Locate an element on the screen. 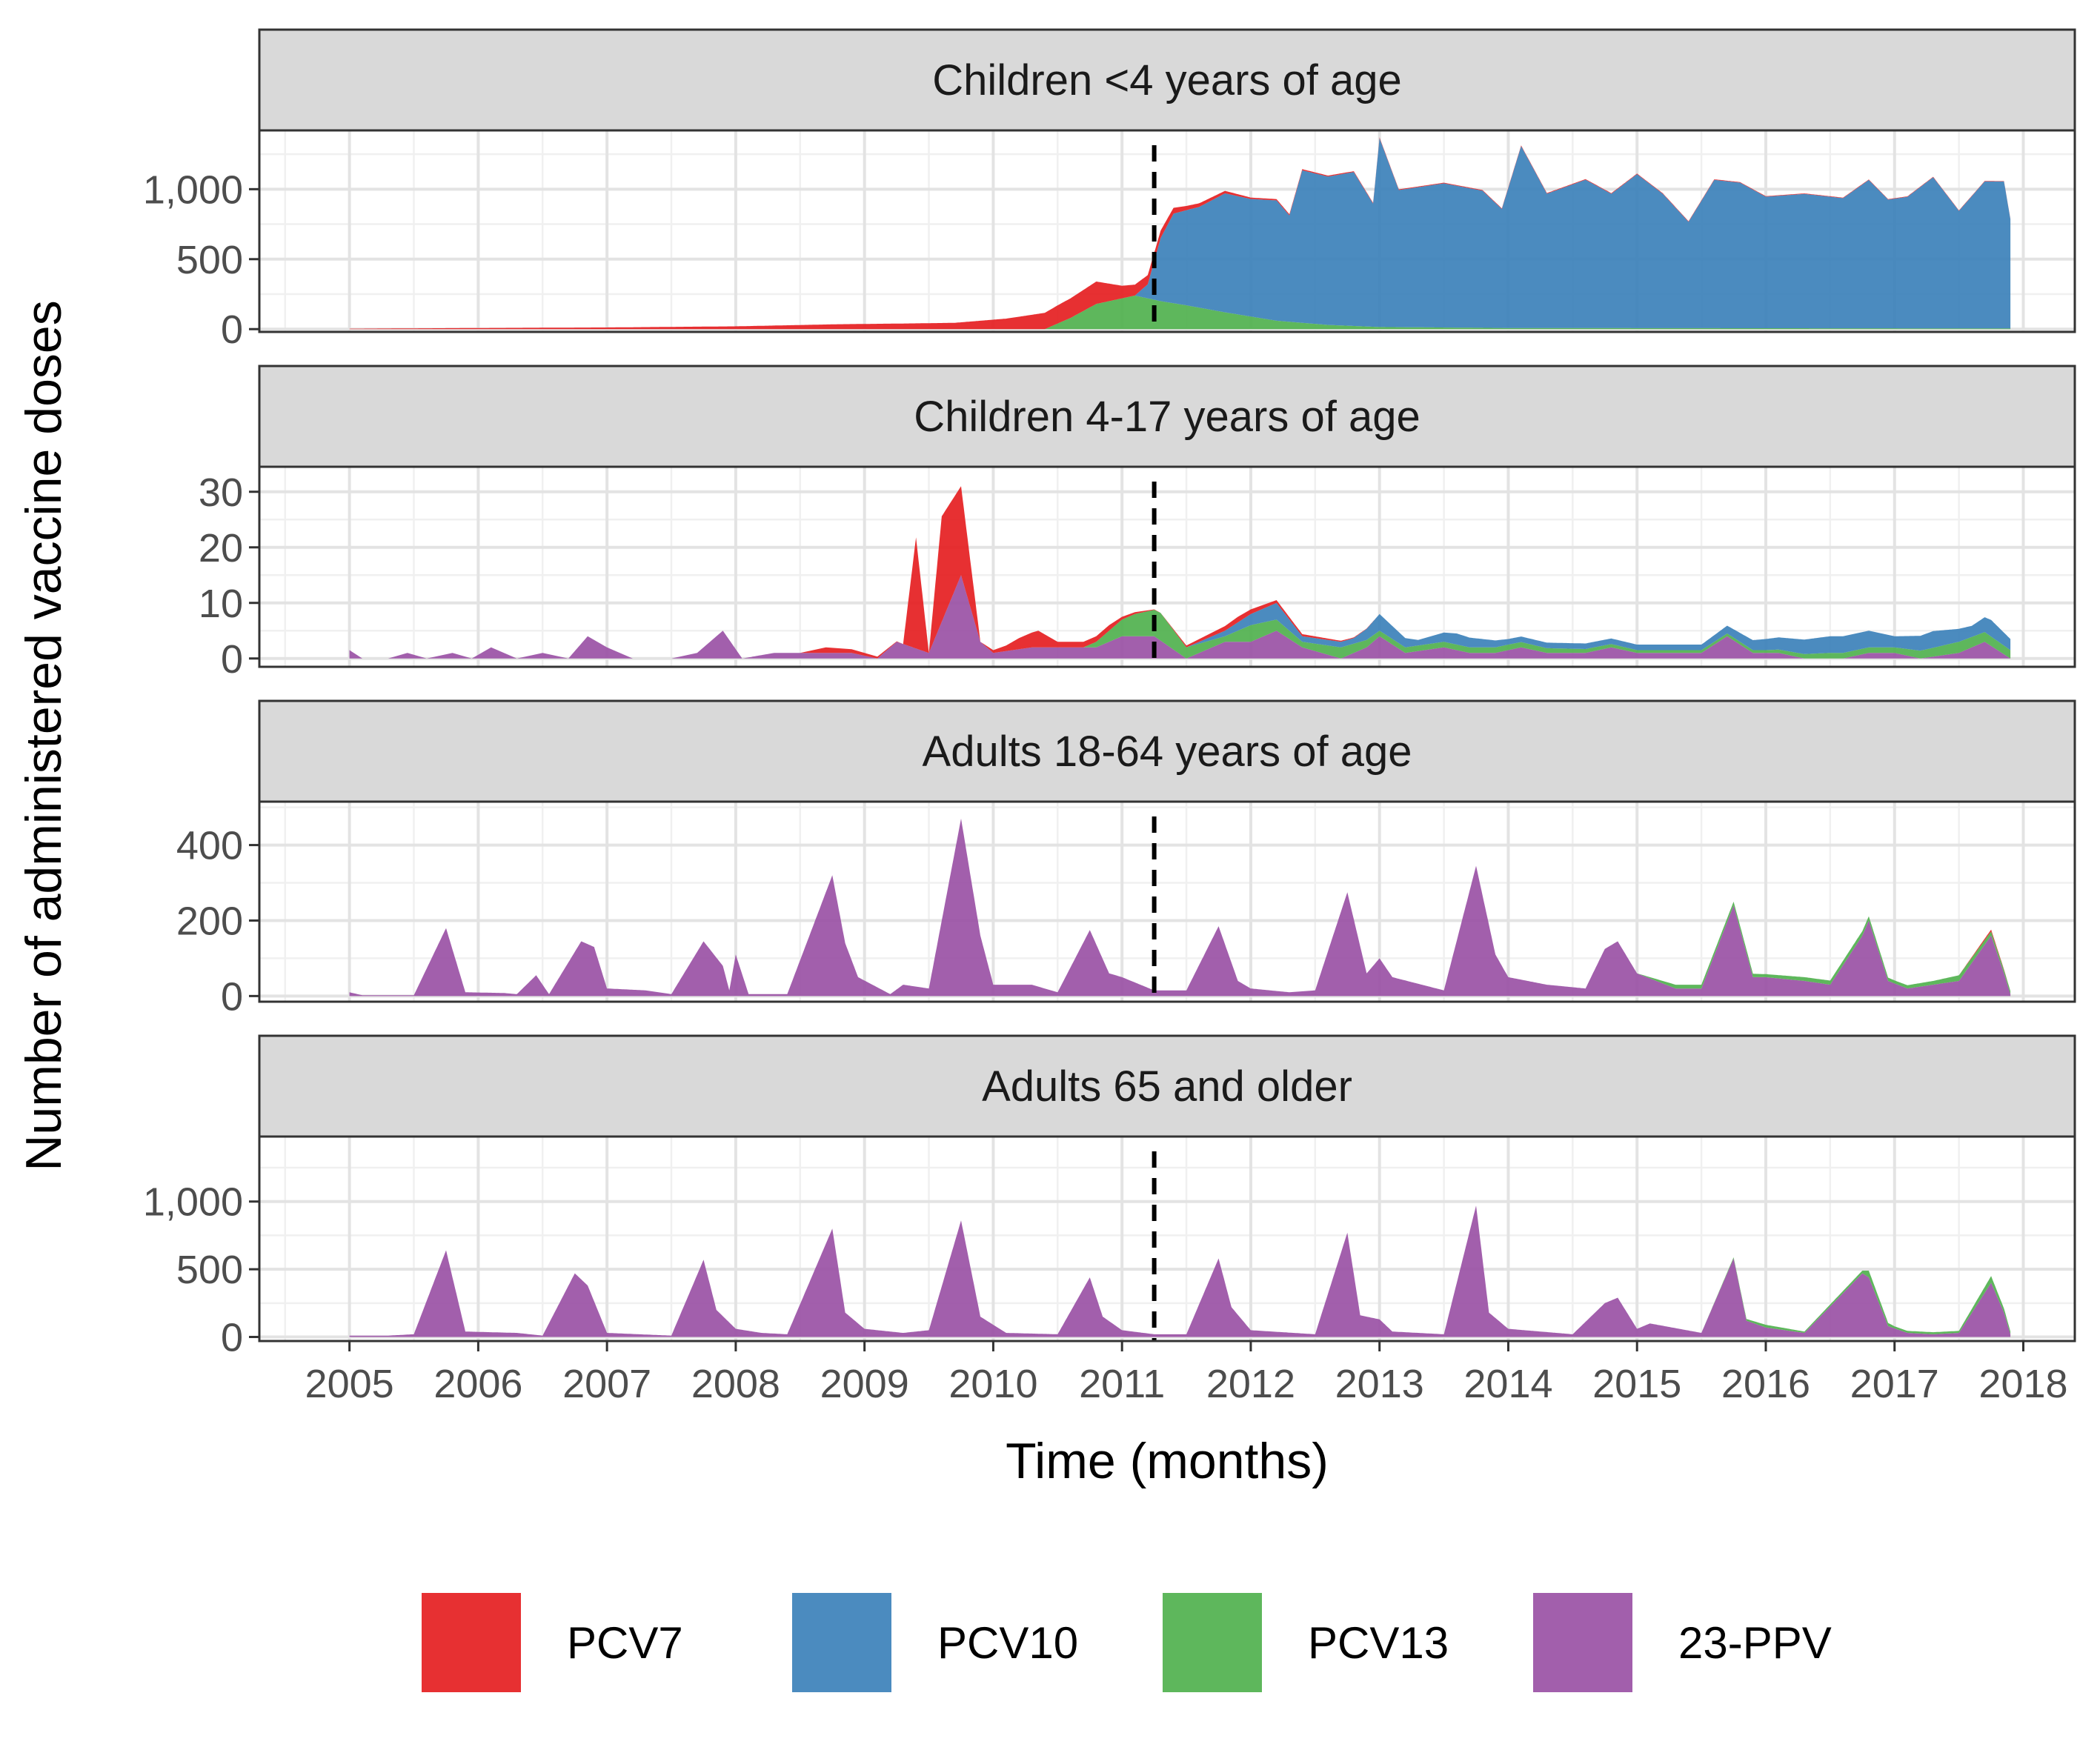 The image size is (2100, 1750). y-axis-title: Number of administered vaccine doses is located at coordinates (44, 735).